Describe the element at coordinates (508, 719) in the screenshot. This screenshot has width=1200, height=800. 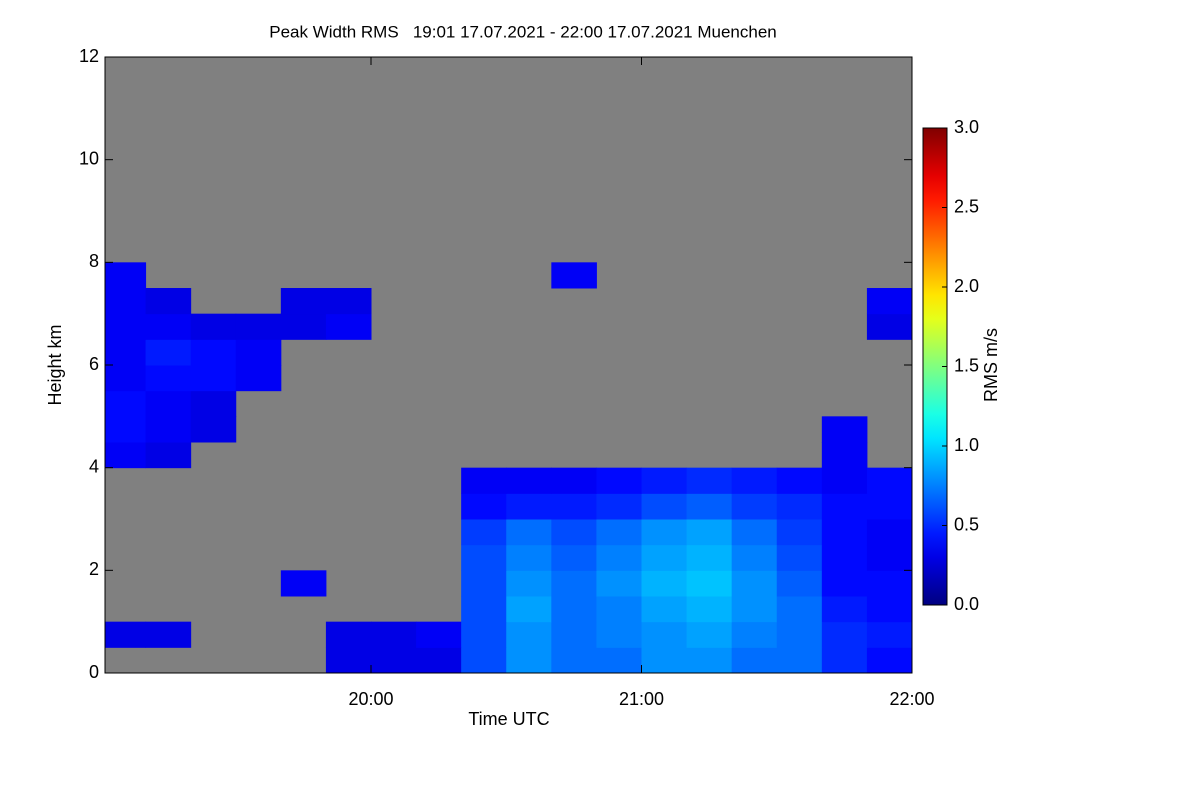
I see `x-axis-label: Time UTC` at that location.